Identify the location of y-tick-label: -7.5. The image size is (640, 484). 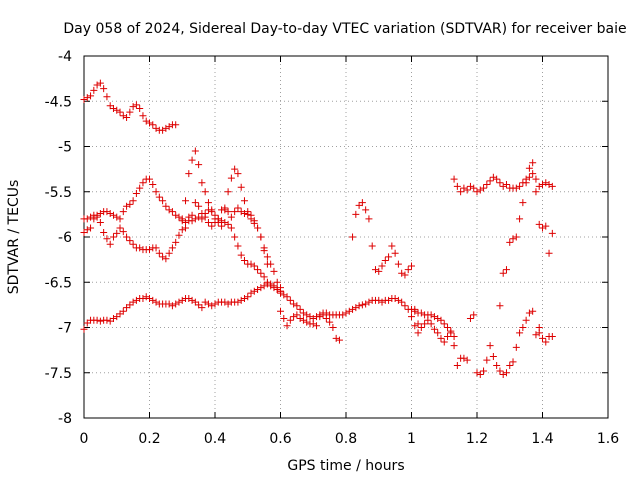
(58, 374).